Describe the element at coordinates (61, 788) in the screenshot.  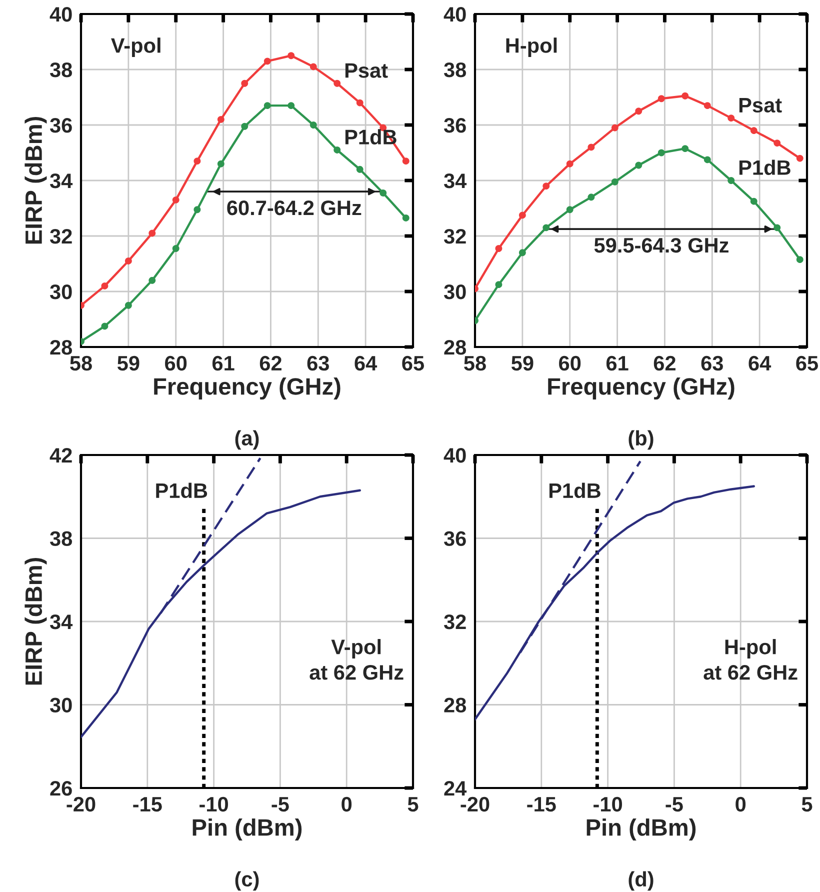
I see `y-tick-label: 26` at that location.